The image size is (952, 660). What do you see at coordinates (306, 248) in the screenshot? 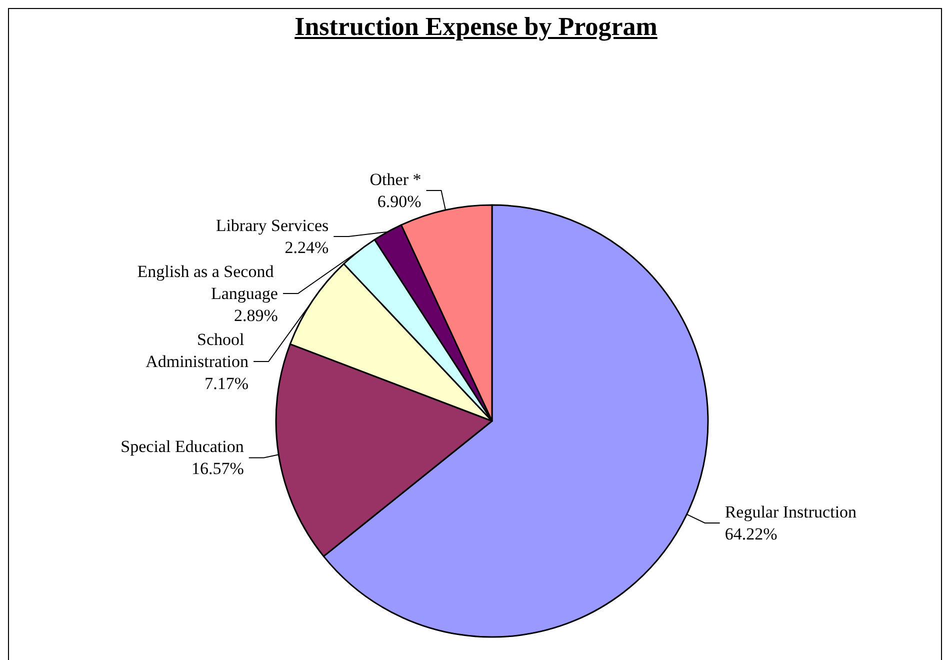
I see `data-label: 2.24%` at bounding box center [306, 248].